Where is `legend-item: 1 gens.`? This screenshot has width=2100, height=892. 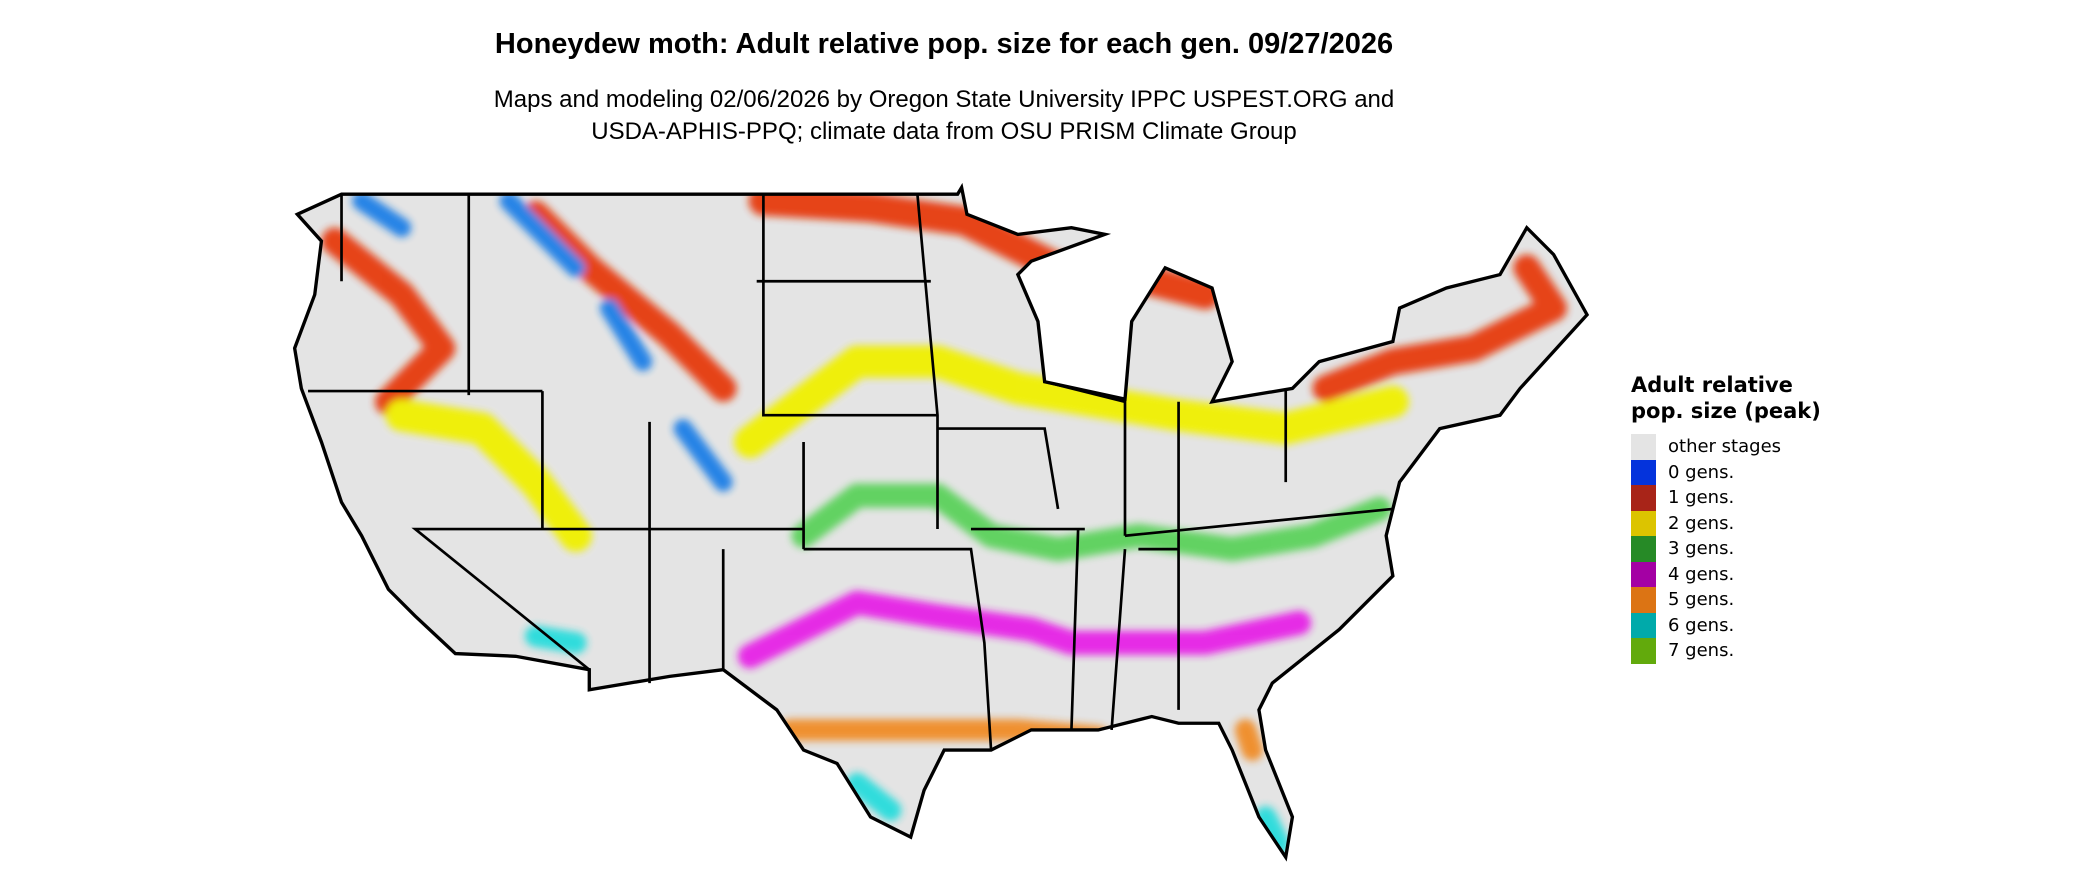
legend-item: 1 gens. is located at coordinates (1741, 498).